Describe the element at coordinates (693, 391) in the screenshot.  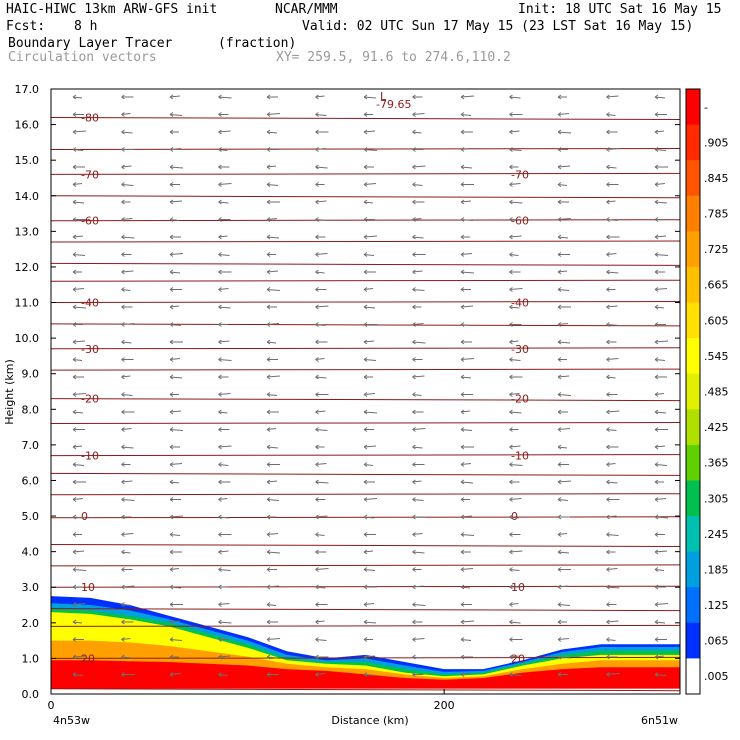
I see `colorbar-frame` at that location.